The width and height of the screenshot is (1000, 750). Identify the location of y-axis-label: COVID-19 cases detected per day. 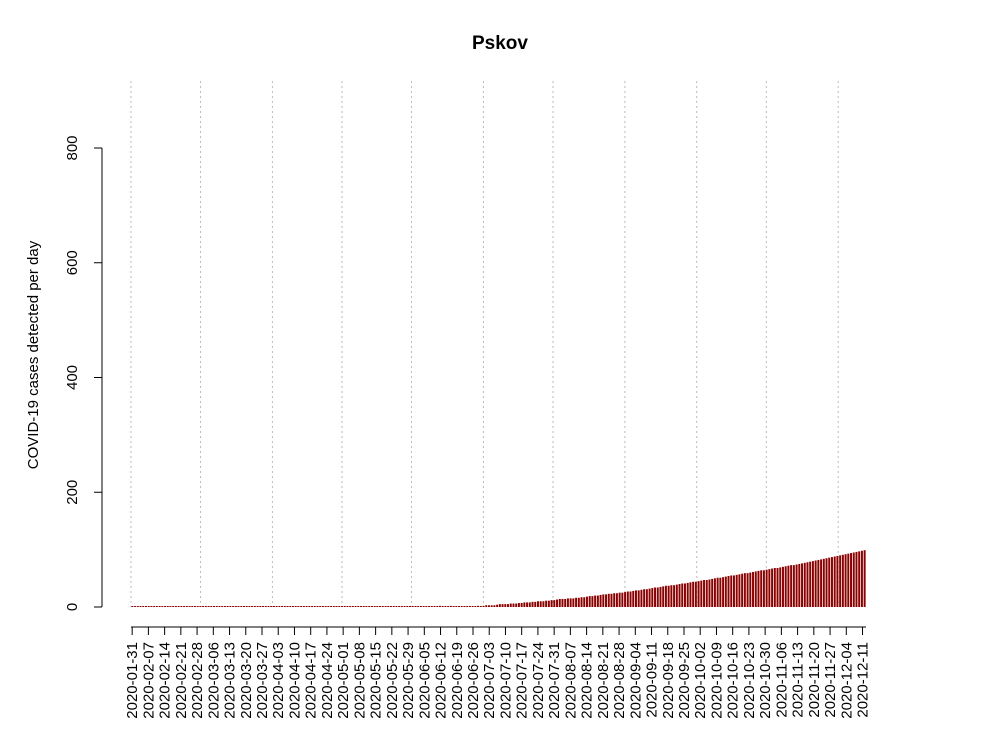
(33, 354).